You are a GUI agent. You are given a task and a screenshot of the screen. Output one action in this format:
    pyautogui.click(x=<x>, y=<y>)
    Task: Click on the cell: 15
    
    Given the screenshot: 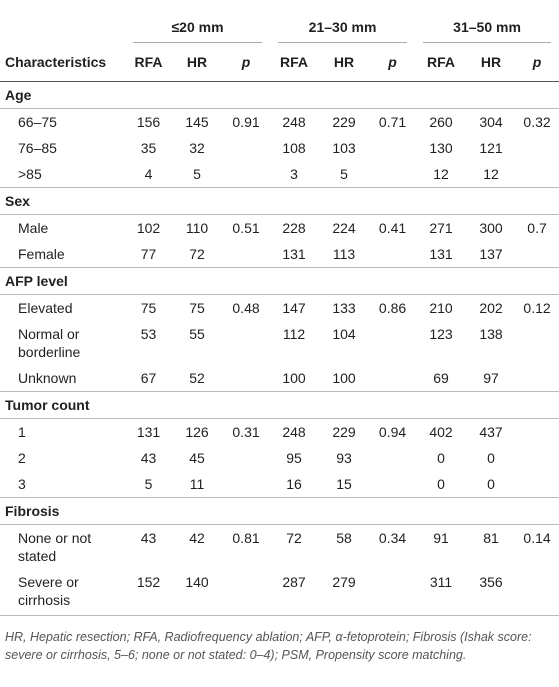 What is the action you would take?
    pyautogui.click(x=344, y=484)
    